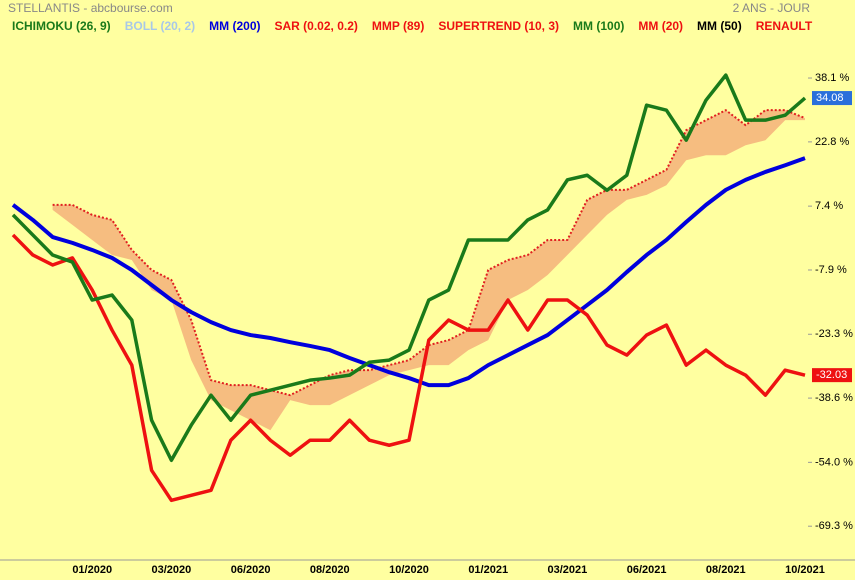 The width and height of the screenshot is (855, 580). What do you see at coordinates (832, 78) in the screenshot?
I see `y-tick-label: 38.1 %` at bounding box center [832, 78].